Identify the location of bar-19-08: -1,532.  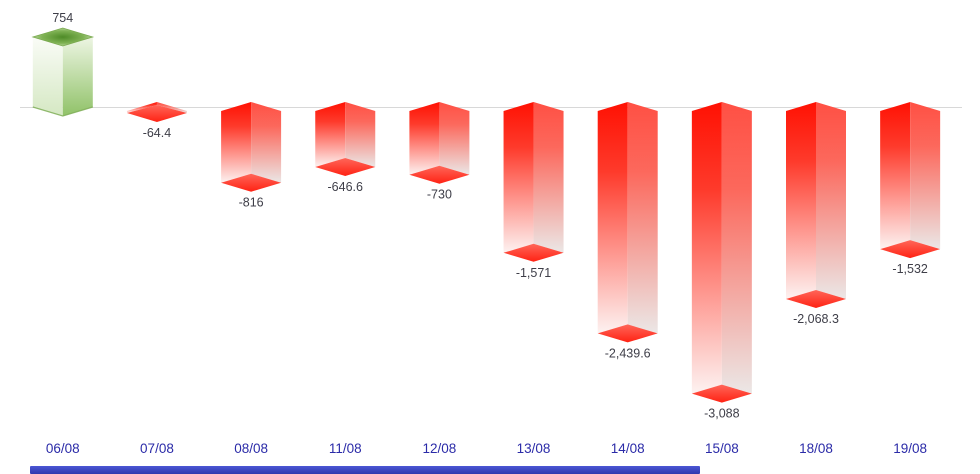
(910, 189).